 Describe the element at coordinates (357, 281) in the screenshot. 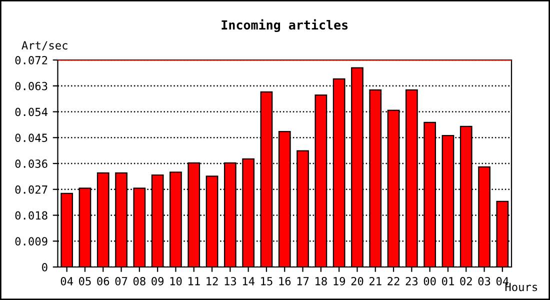

I see `x-tick-label: 20` at that location.